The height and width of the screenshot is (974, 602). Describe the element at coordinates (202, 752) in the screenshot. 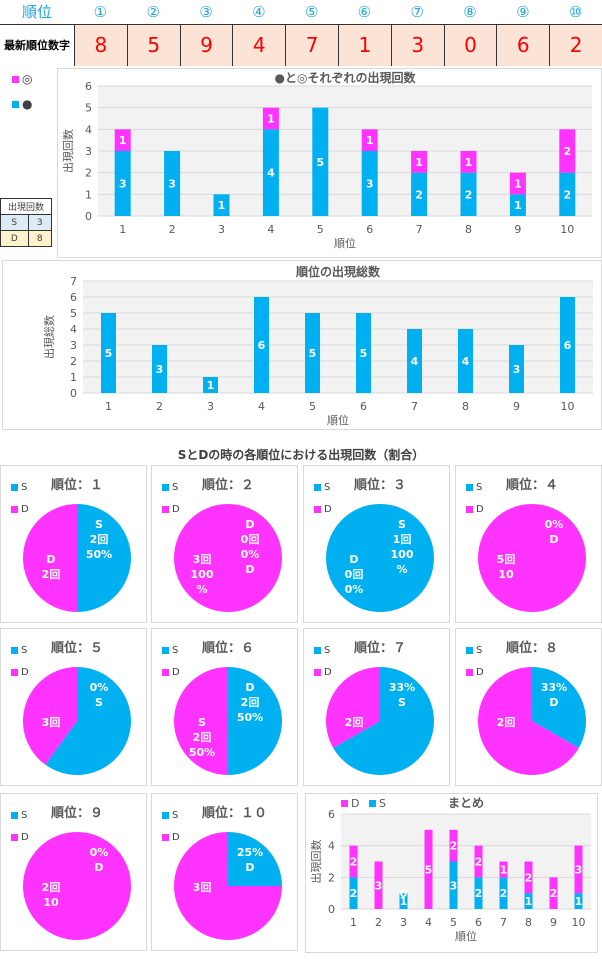

I see `pie-data-label: 50%` at that location.